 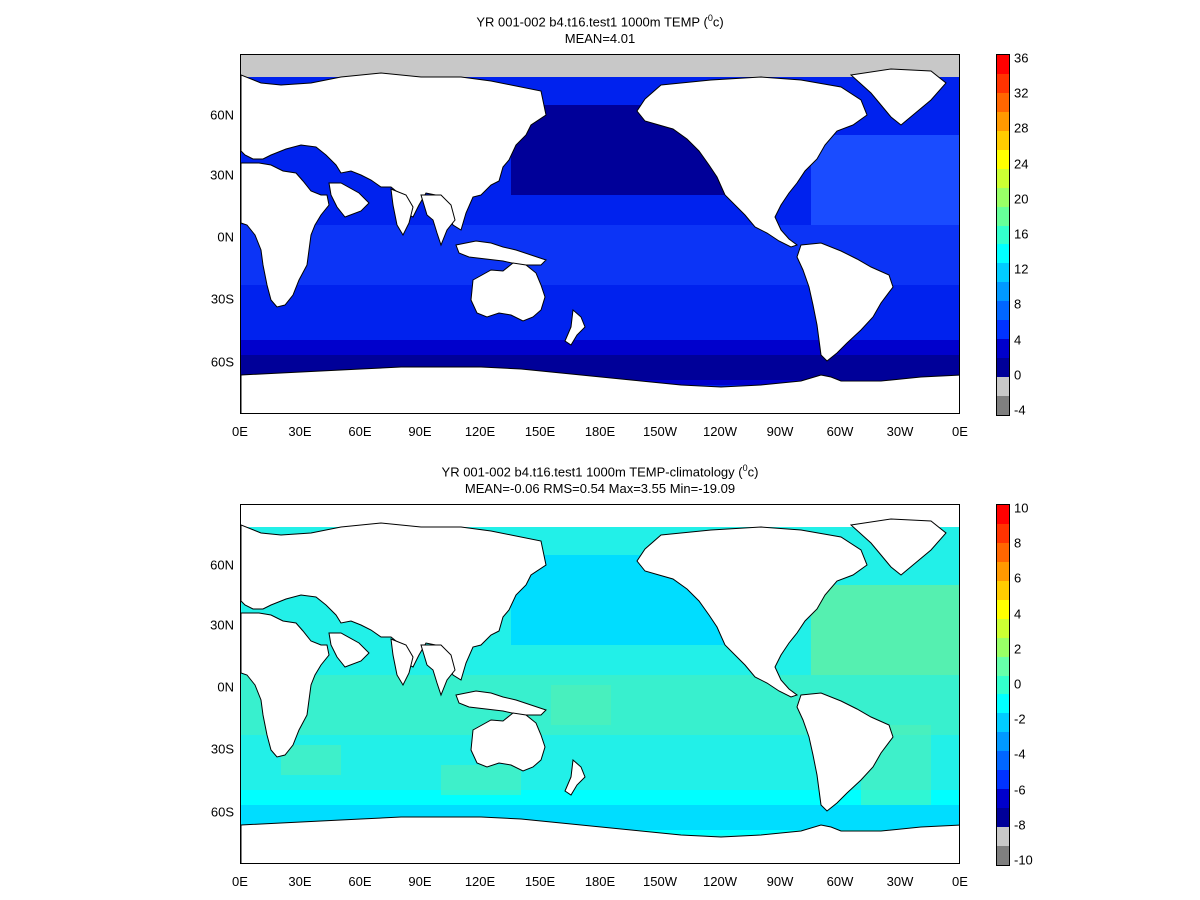 What do you see at coordinates (898, 547) in the screenshot?
I see `greenland-land` at bounding box center [898, 547].